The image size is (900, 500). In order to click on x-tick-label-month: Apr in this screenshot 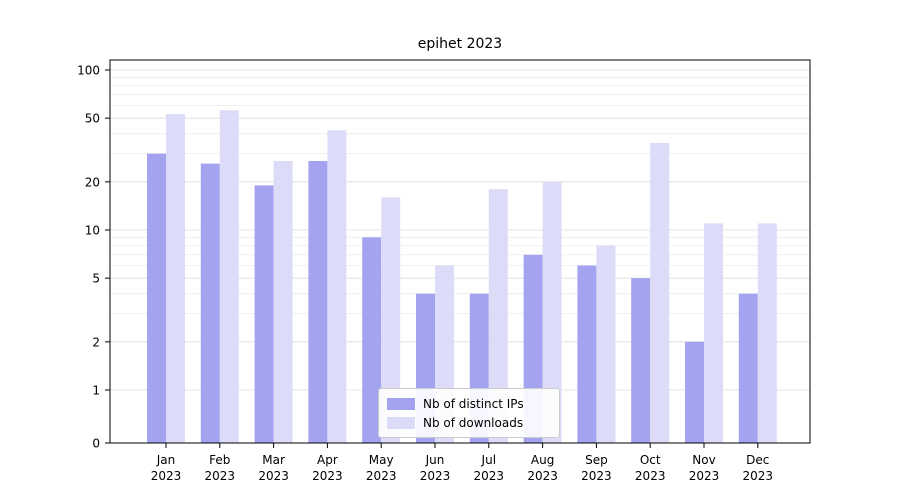, I will do `click(327, 460)`.